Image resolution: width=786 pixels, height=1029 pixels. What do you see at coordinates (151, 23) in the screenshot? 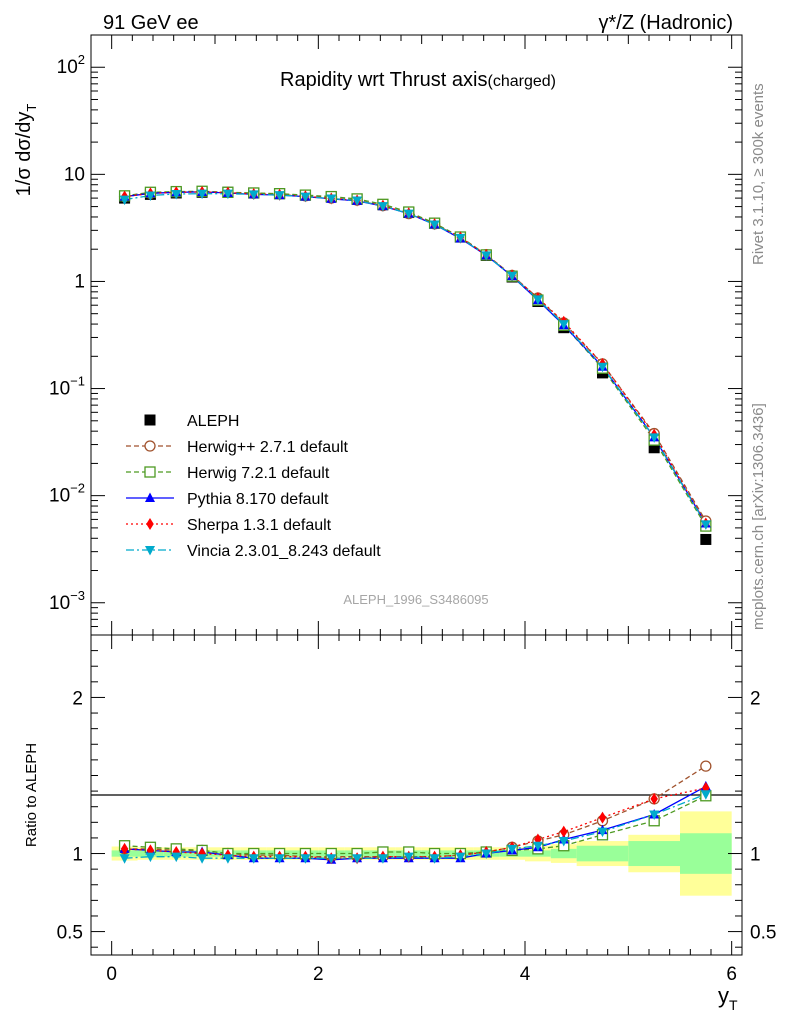
I see `energy-label: 91 GeV ee` at bounding box center [151, 23].